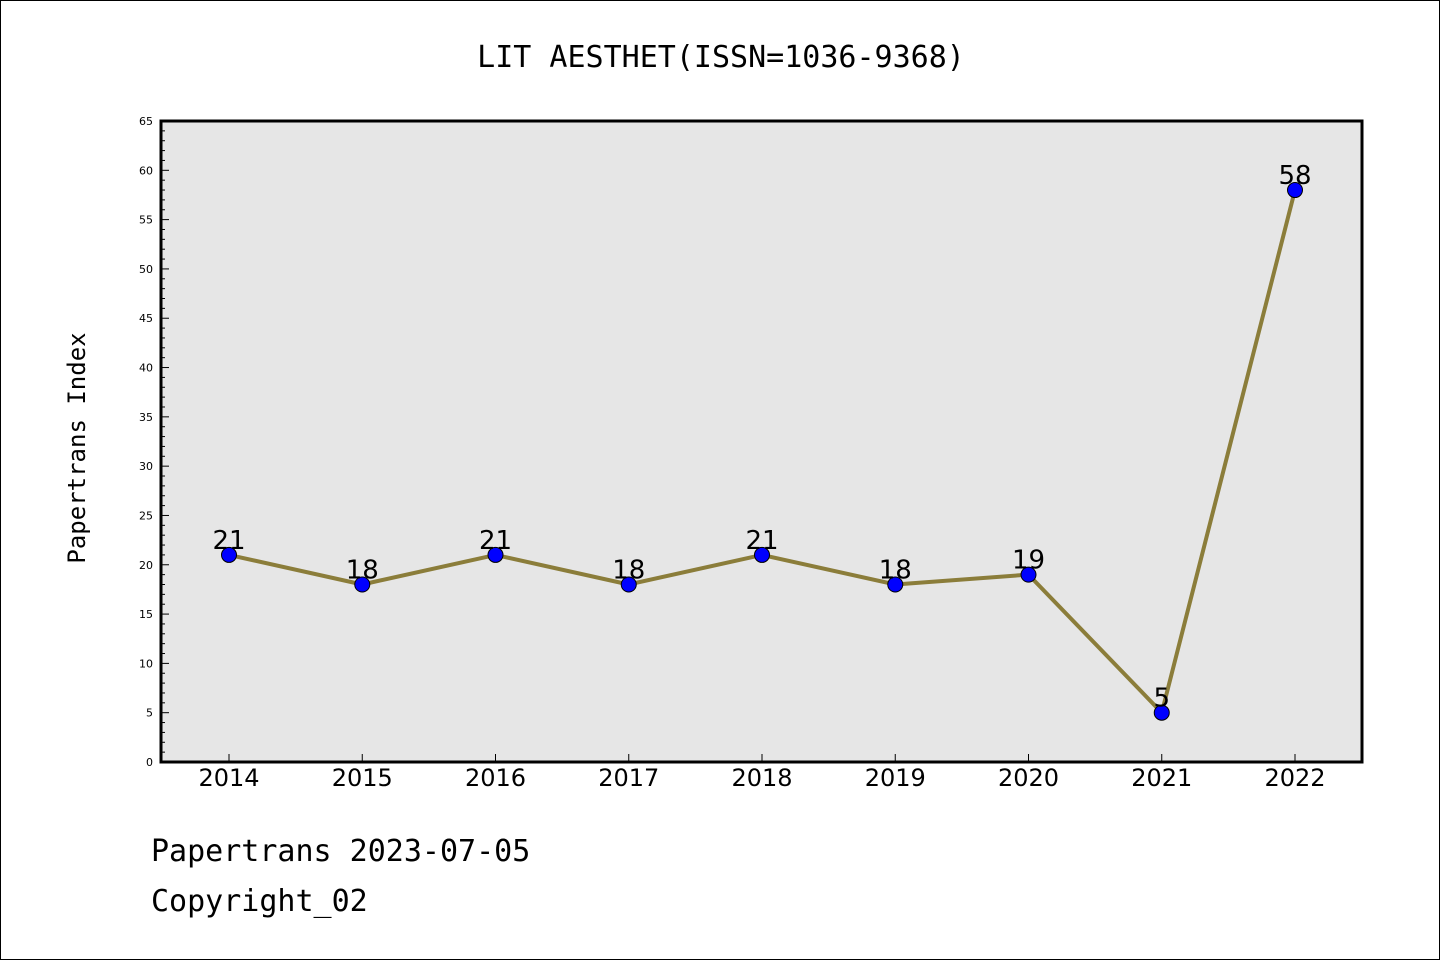 This screenshot has height=961, width=1440. What do you see at coordinates (146, 269) in the screenshot?
I see `y-tick-label: 50` at bounding box center [146, 269].